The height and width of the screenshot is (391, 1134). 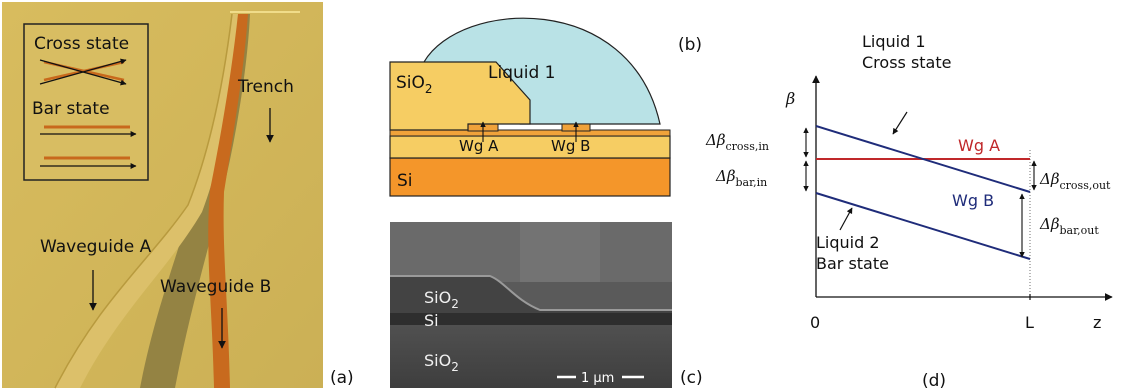 I want to click on inset-cross-label: Cross state, so click(x=81, y=44).